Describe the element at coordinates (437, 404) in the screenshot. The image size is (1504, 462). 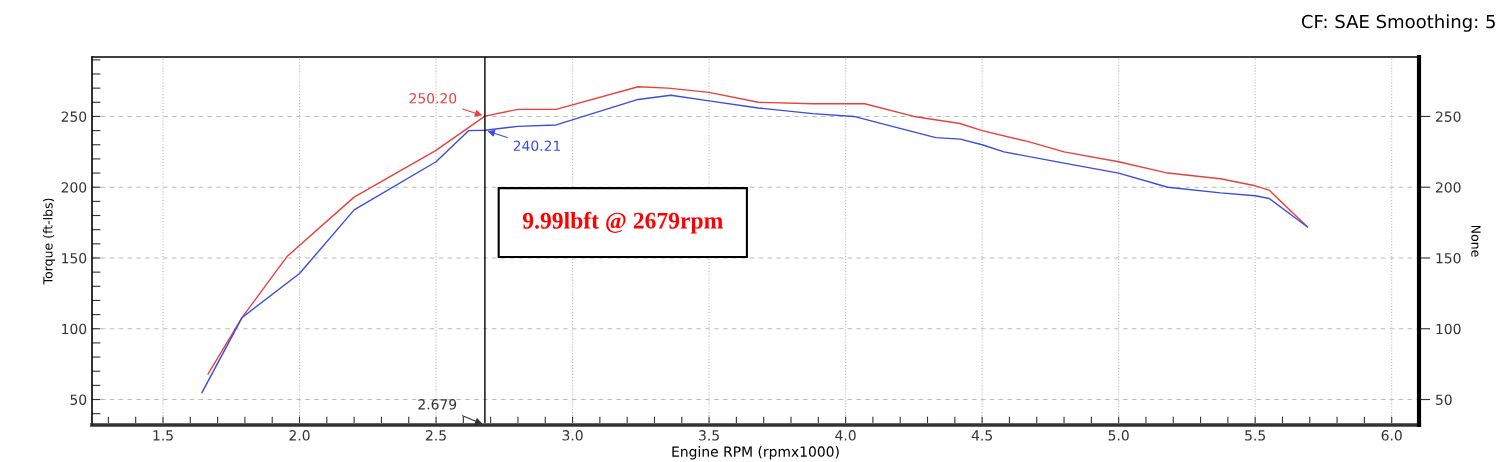
I see `ref-line-label: 2.679` at that location.